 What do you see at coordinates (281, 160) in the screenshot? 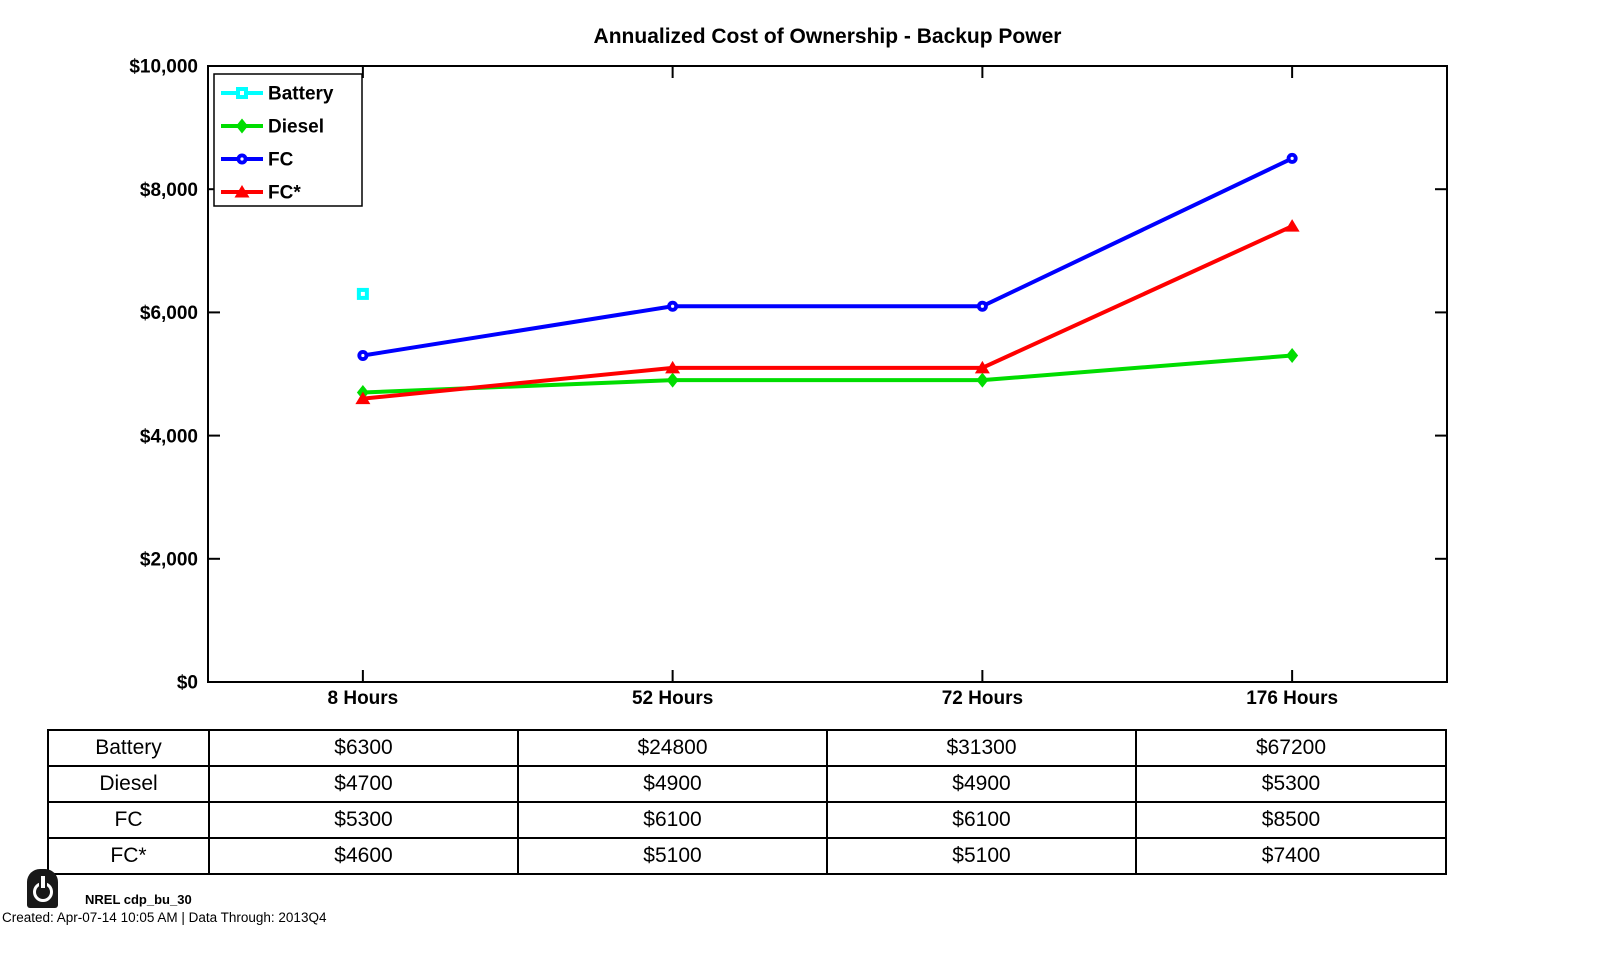
I see `legend-label: FC` at bounding box center [281, 160].